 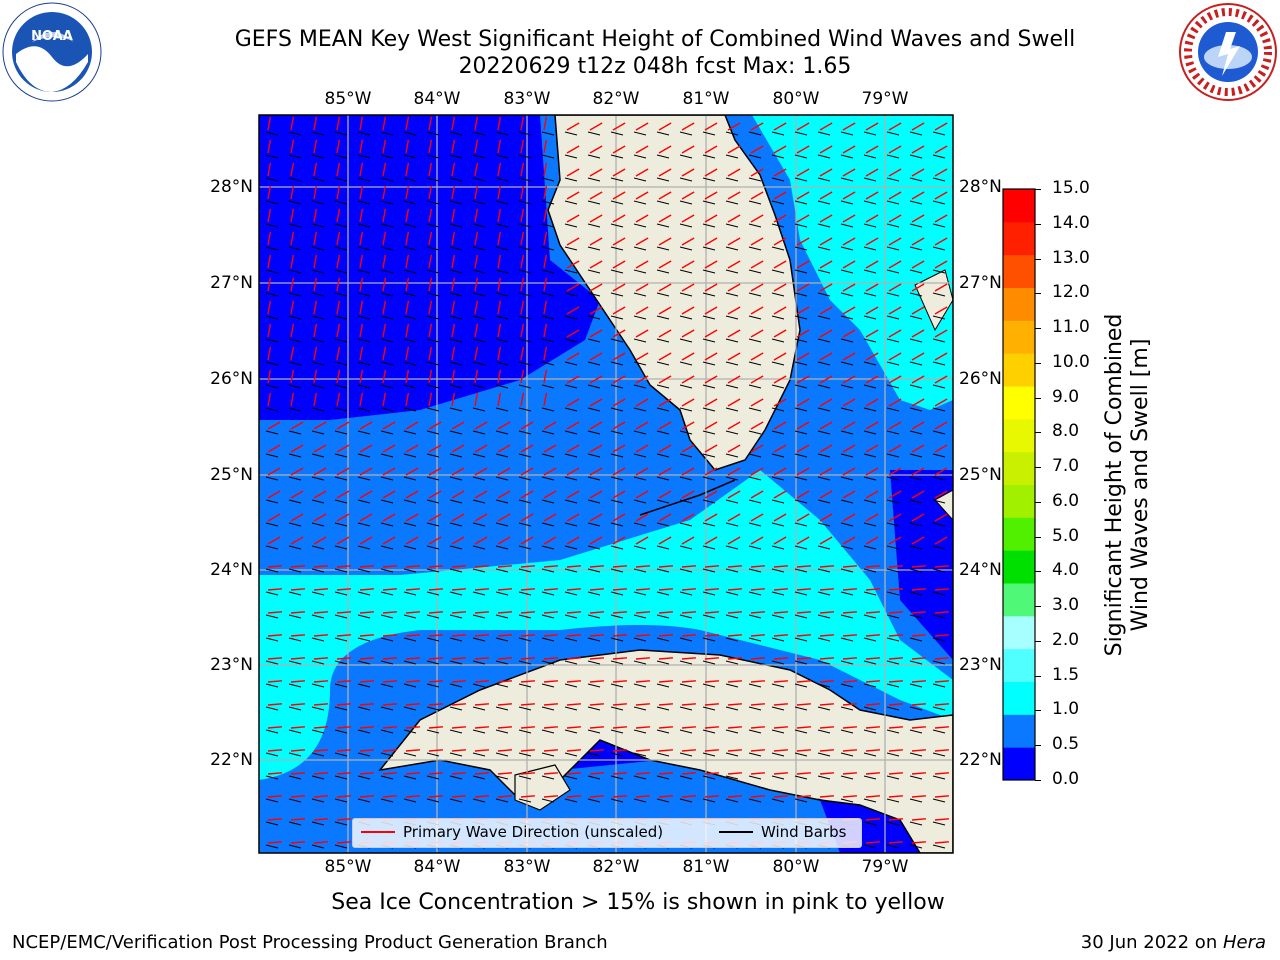 What do you see at coordinates (943, 505) in the screenshot?
I see `bahamas-island` at bounding box center [943, 505].